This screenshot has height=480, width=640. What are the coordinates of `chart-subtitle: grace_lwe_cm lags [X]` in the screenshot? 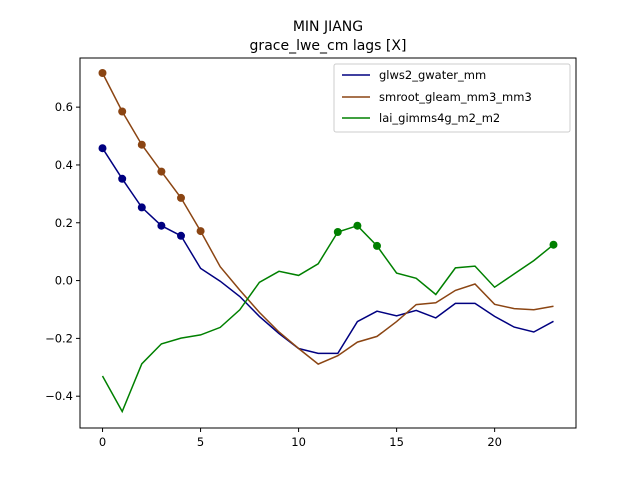 It's located at (328, 46).